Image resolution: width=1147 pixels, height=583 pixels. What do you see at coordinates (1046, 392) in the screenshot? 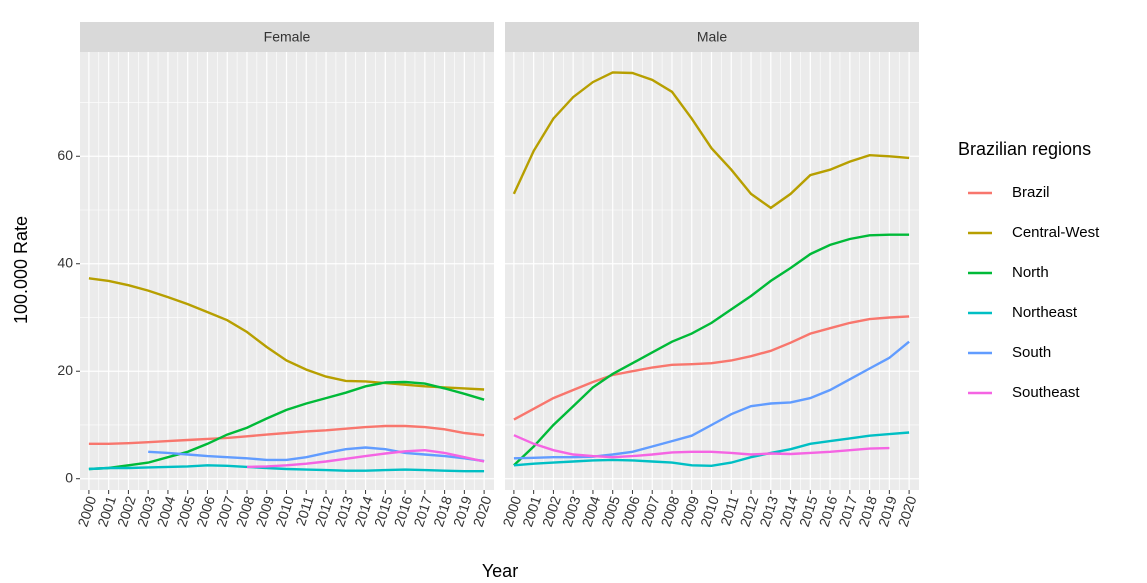
I see `legend-label: Southeast` at bounding box center [1046, 392].